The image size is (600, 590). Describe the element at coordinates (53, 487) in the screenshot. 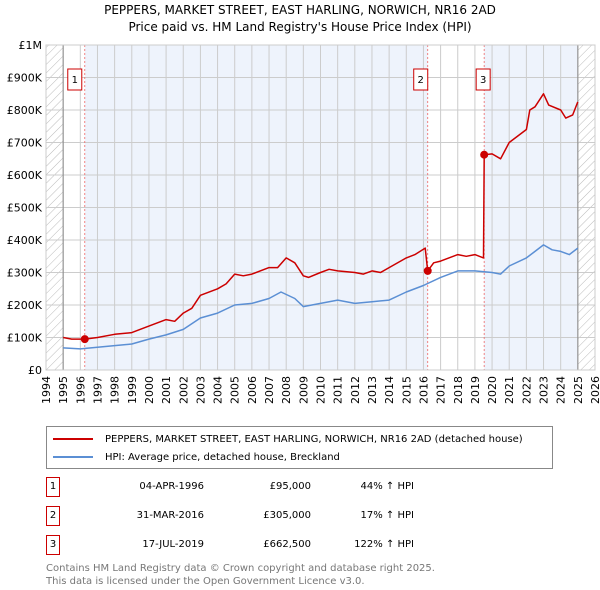

I see `sale-marker-label: 1` at that location.